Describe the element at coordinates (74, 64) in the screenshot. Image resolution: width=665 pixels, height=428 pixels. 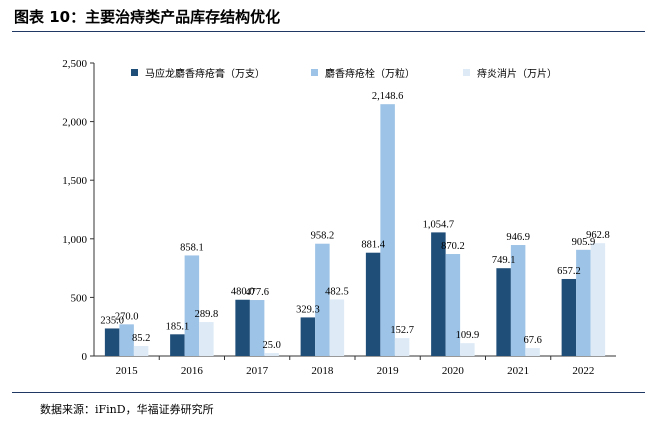
I see `y-tick-label: 2,500` at that location.